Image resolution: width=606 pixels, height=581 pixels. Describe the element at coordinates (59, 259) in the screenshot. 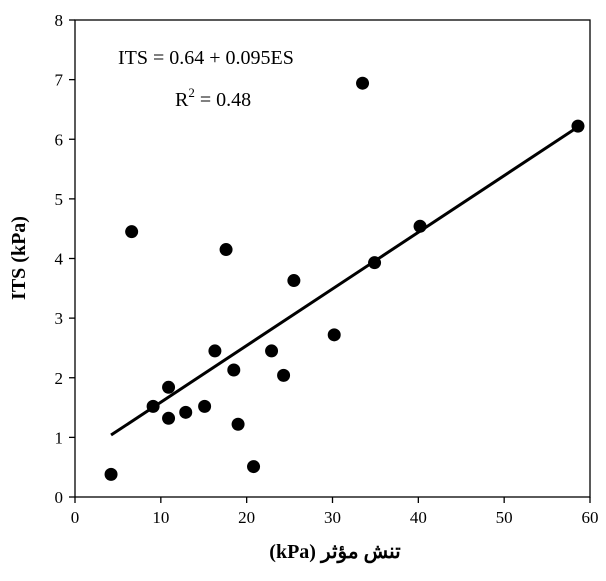

I see `y-tick-label: 4` at that location.